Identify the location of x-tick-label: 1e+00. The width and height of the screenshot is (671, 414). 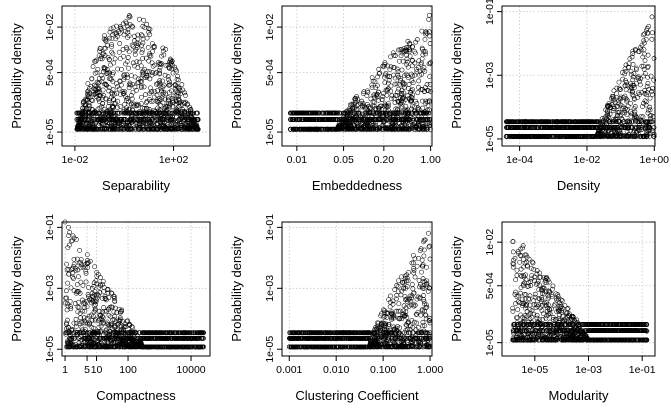
(655, 160).